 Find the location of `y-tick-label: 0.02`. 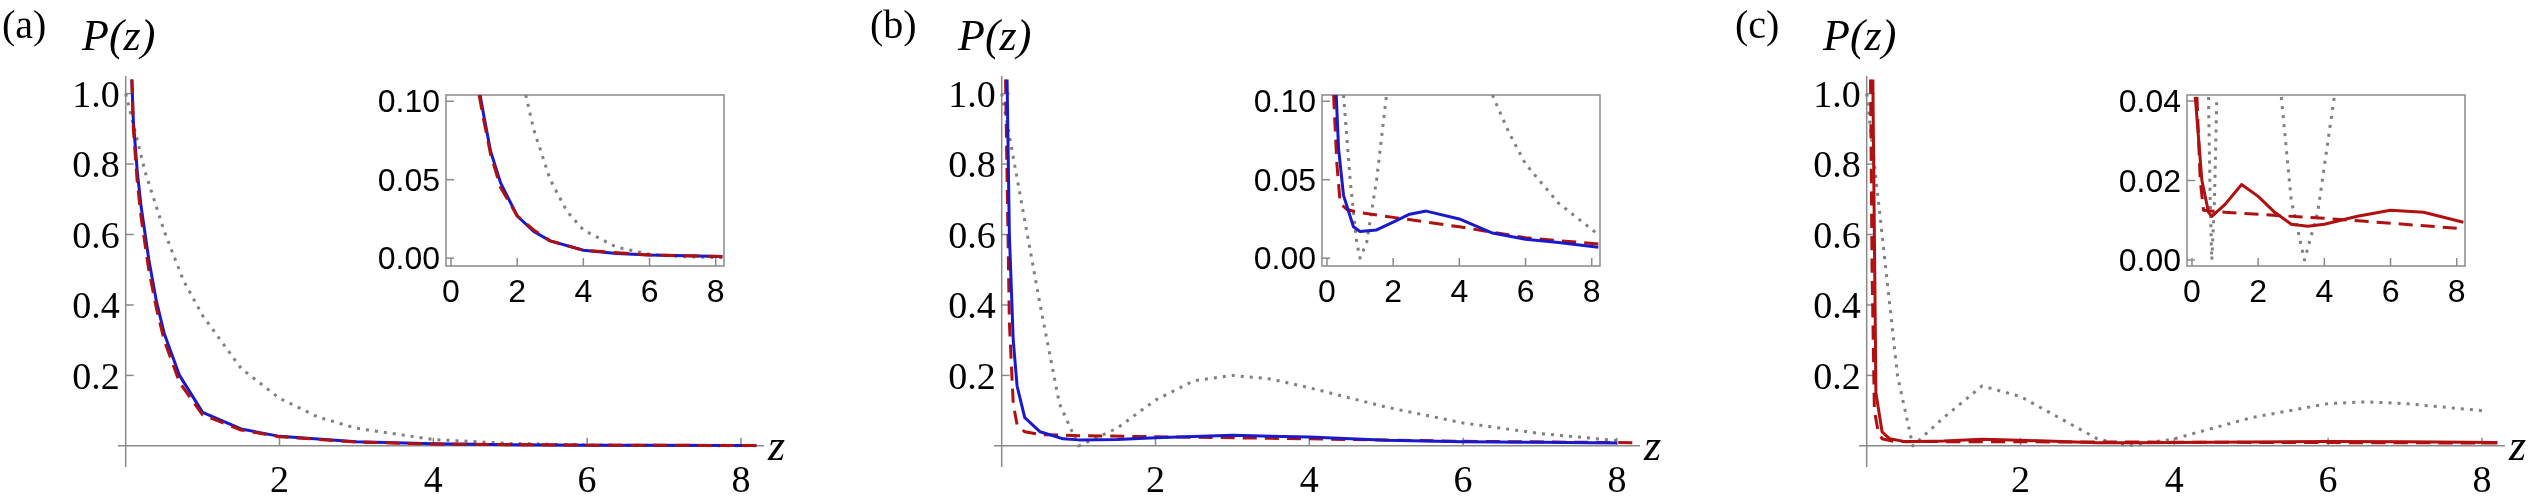

y-tick-label: 0.02 is located at coordinates (2149, 180).